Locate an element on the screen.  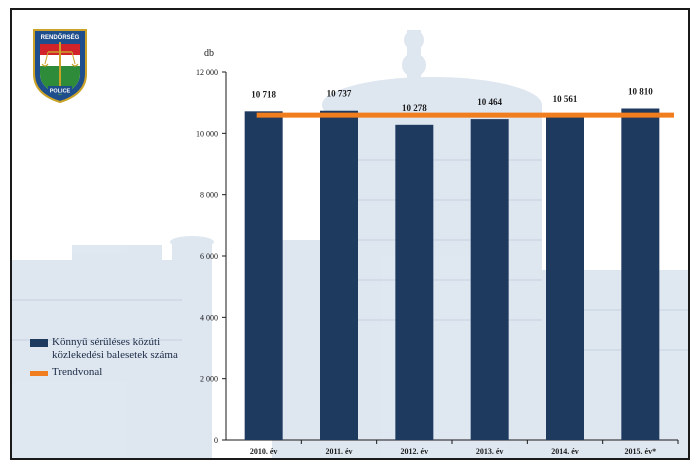
legend-trend-label: Trendvonal is located at coordinates (77, 372).